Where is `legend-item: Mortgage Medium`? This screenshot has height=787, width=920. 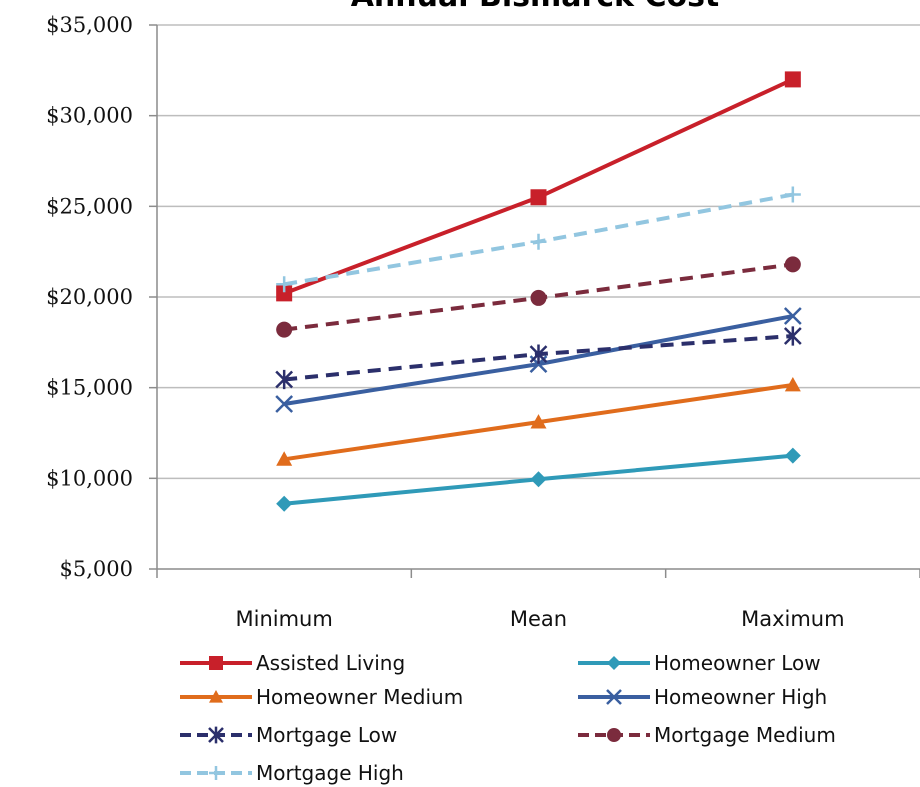 legend-item: Mortgage Medium is located at coordinates (707, 735).